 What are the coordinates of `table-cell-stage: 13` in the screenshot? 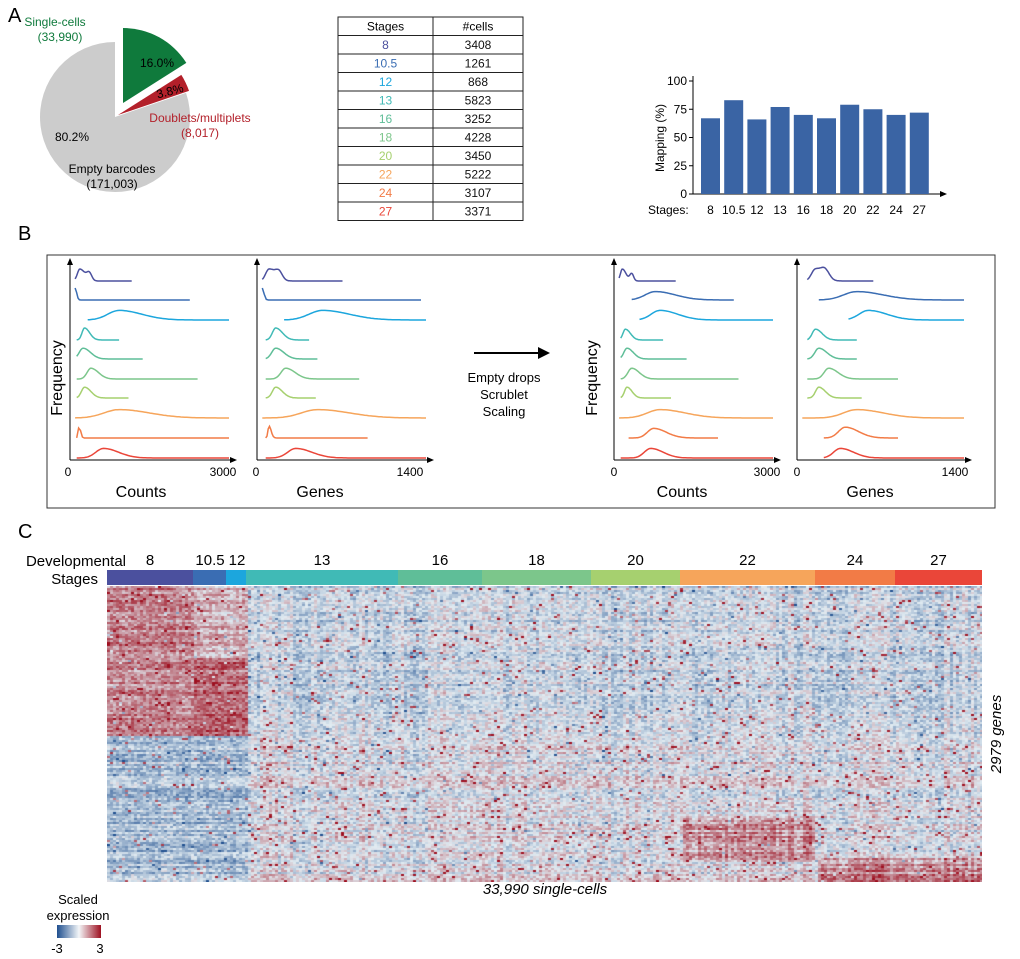 It's located at (386, 101).